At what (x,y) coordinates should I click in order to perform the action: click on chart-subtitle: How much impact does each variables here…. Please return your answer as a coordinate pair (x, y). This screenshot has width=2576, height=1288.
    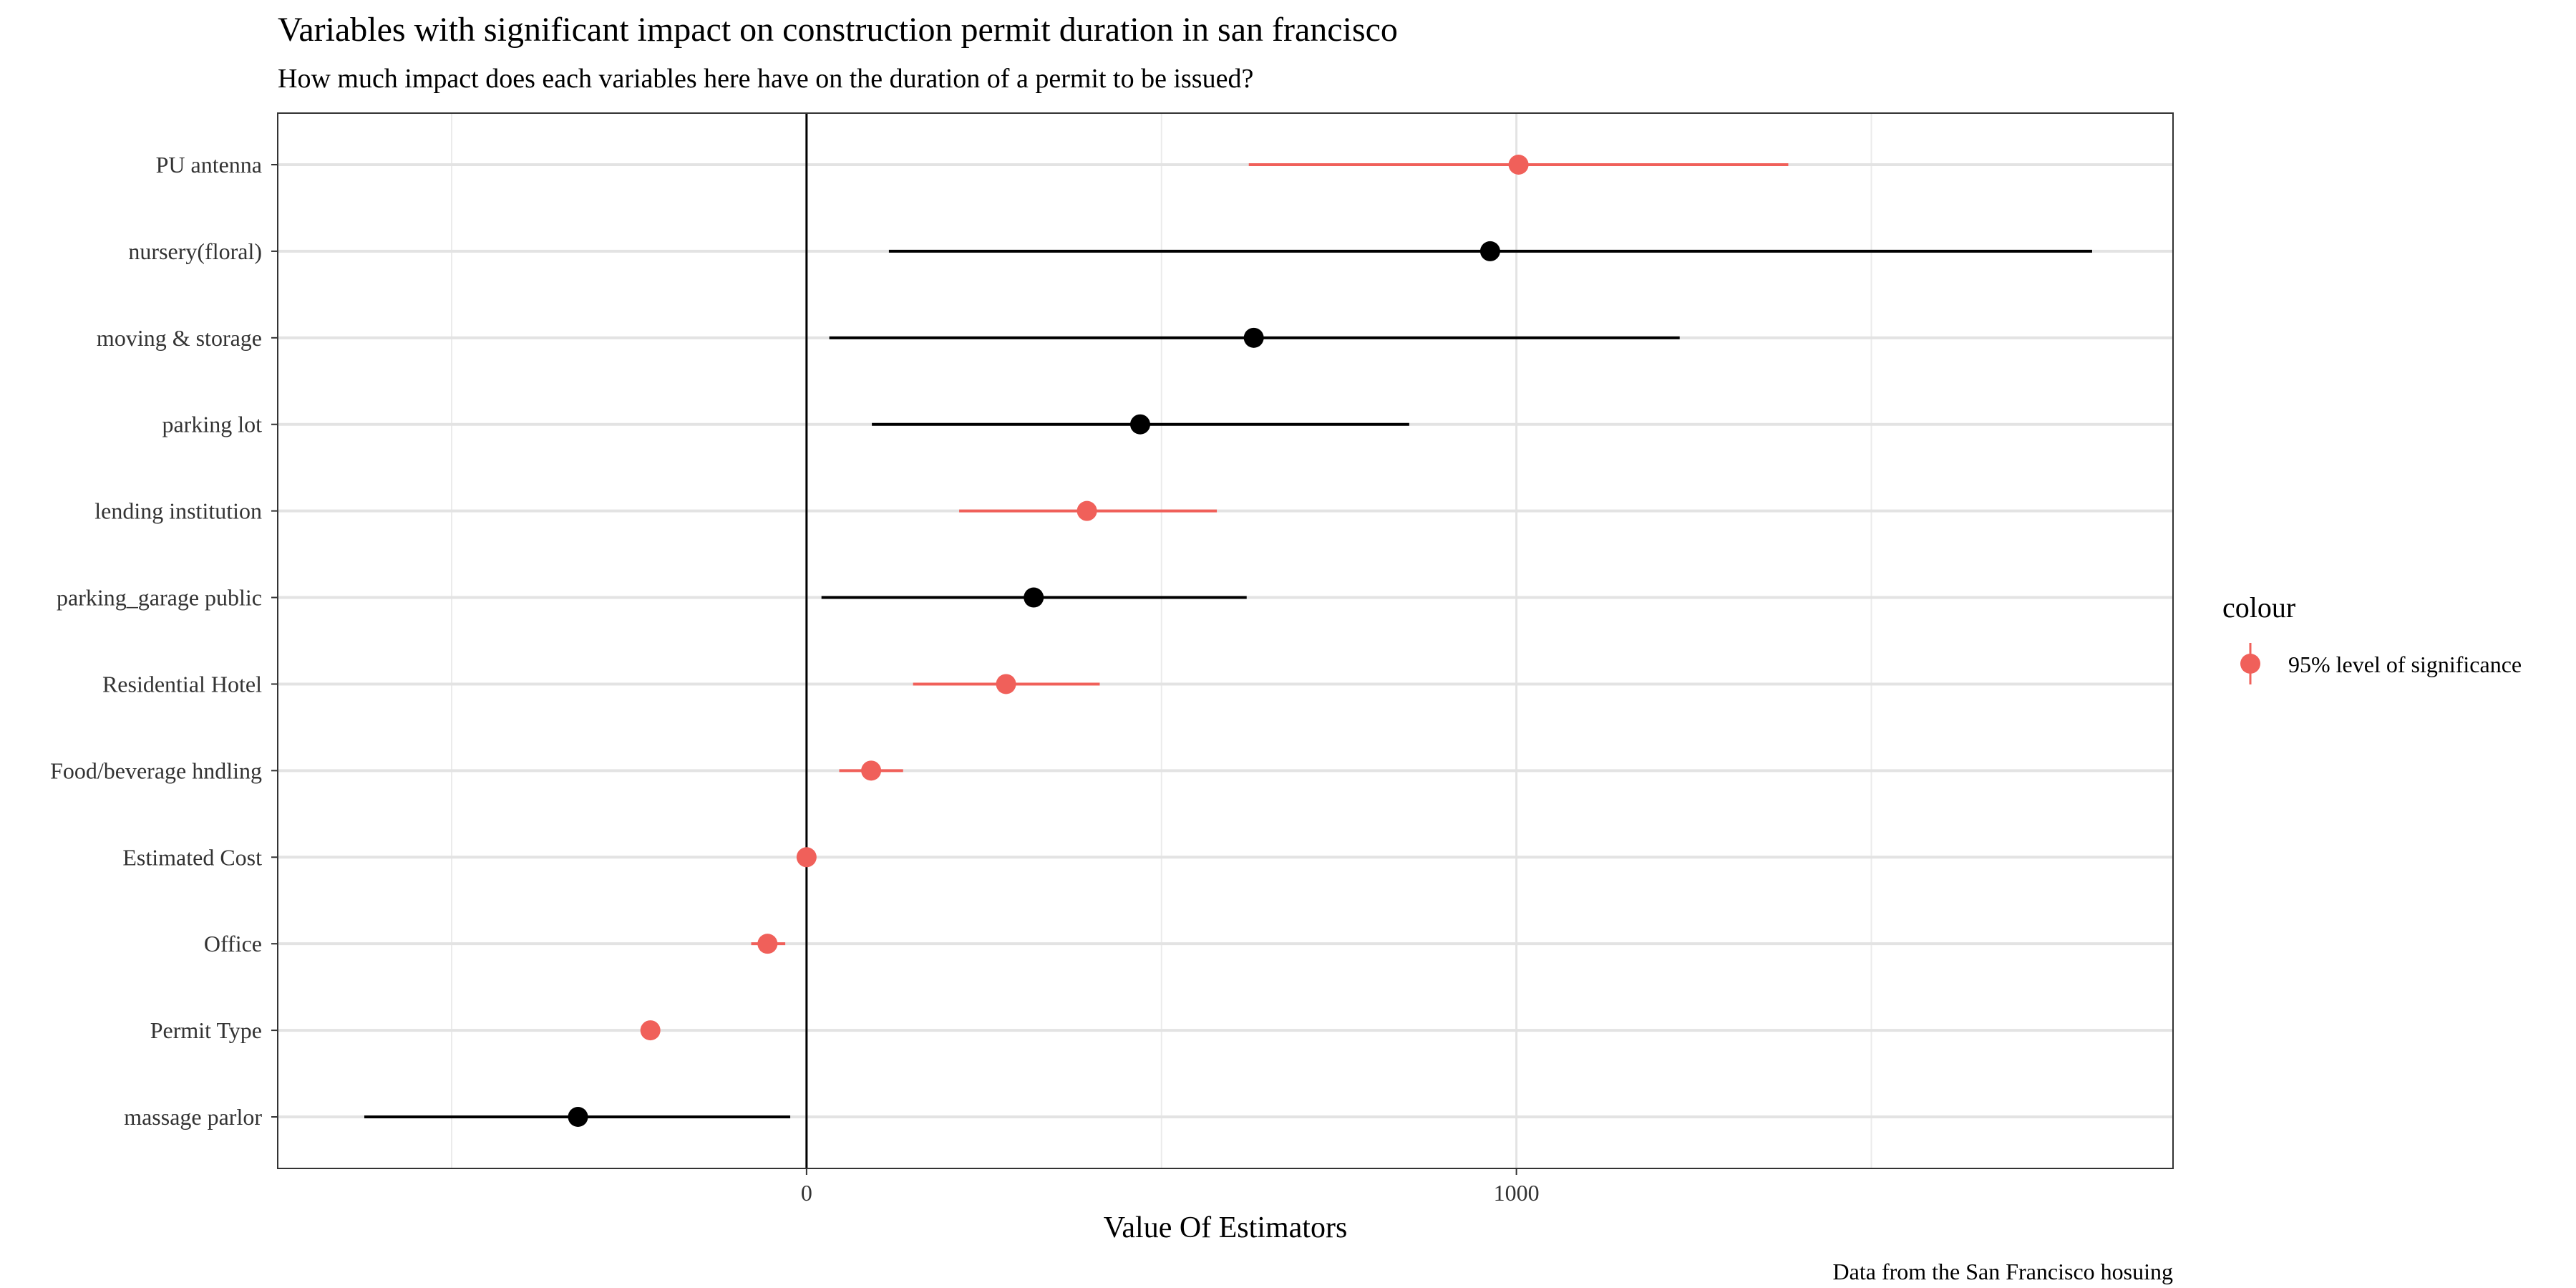
    Looking at the image, I should click on (765, 79).